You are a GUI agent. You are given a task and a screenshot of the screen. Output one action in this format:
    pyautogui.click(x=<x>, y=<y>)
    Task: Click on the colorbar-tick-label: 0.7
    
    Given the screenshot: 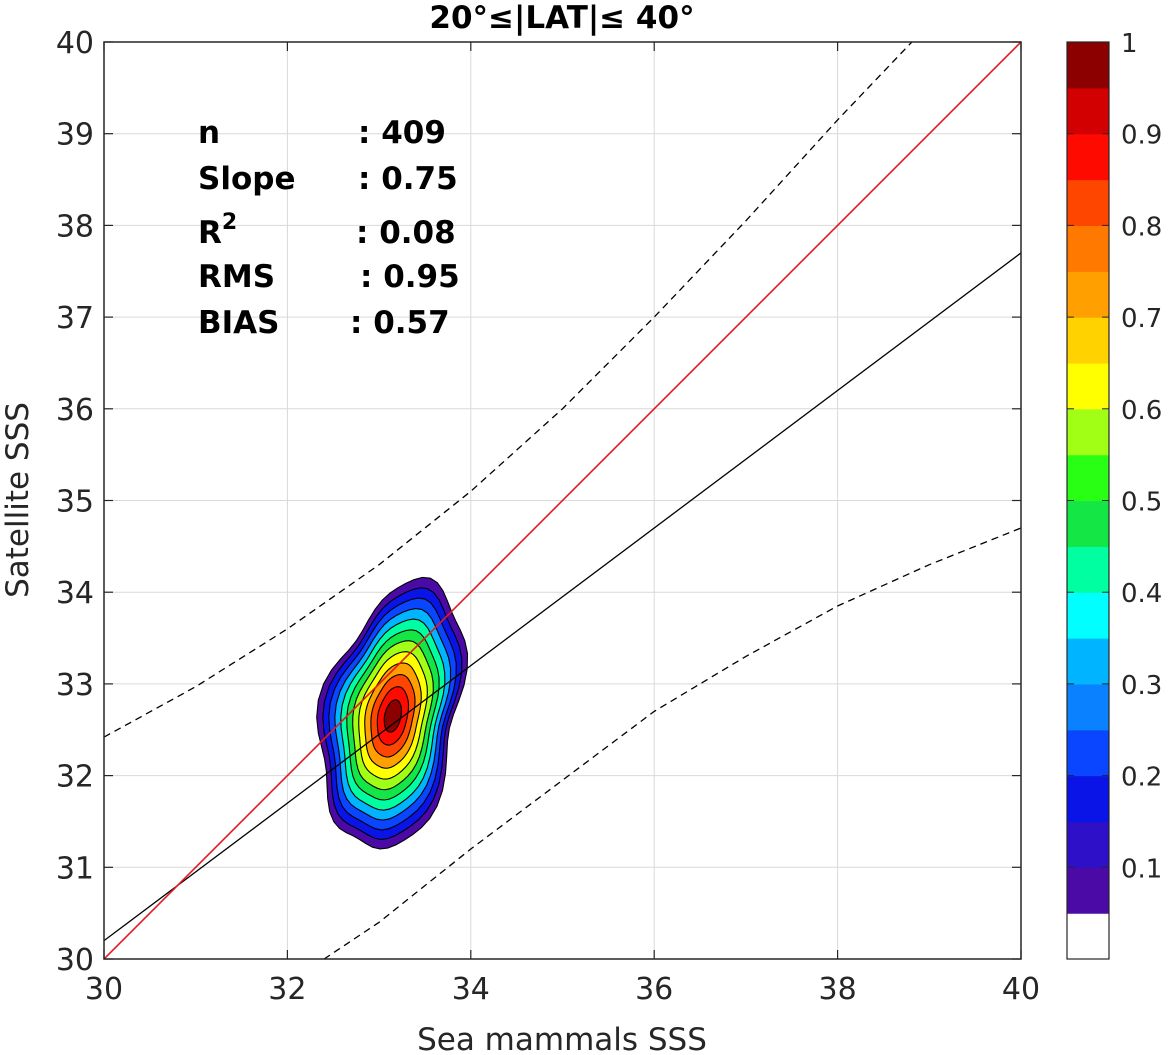 What is the action you would take?
    pyautogui.click(x=1141, y=319)
    